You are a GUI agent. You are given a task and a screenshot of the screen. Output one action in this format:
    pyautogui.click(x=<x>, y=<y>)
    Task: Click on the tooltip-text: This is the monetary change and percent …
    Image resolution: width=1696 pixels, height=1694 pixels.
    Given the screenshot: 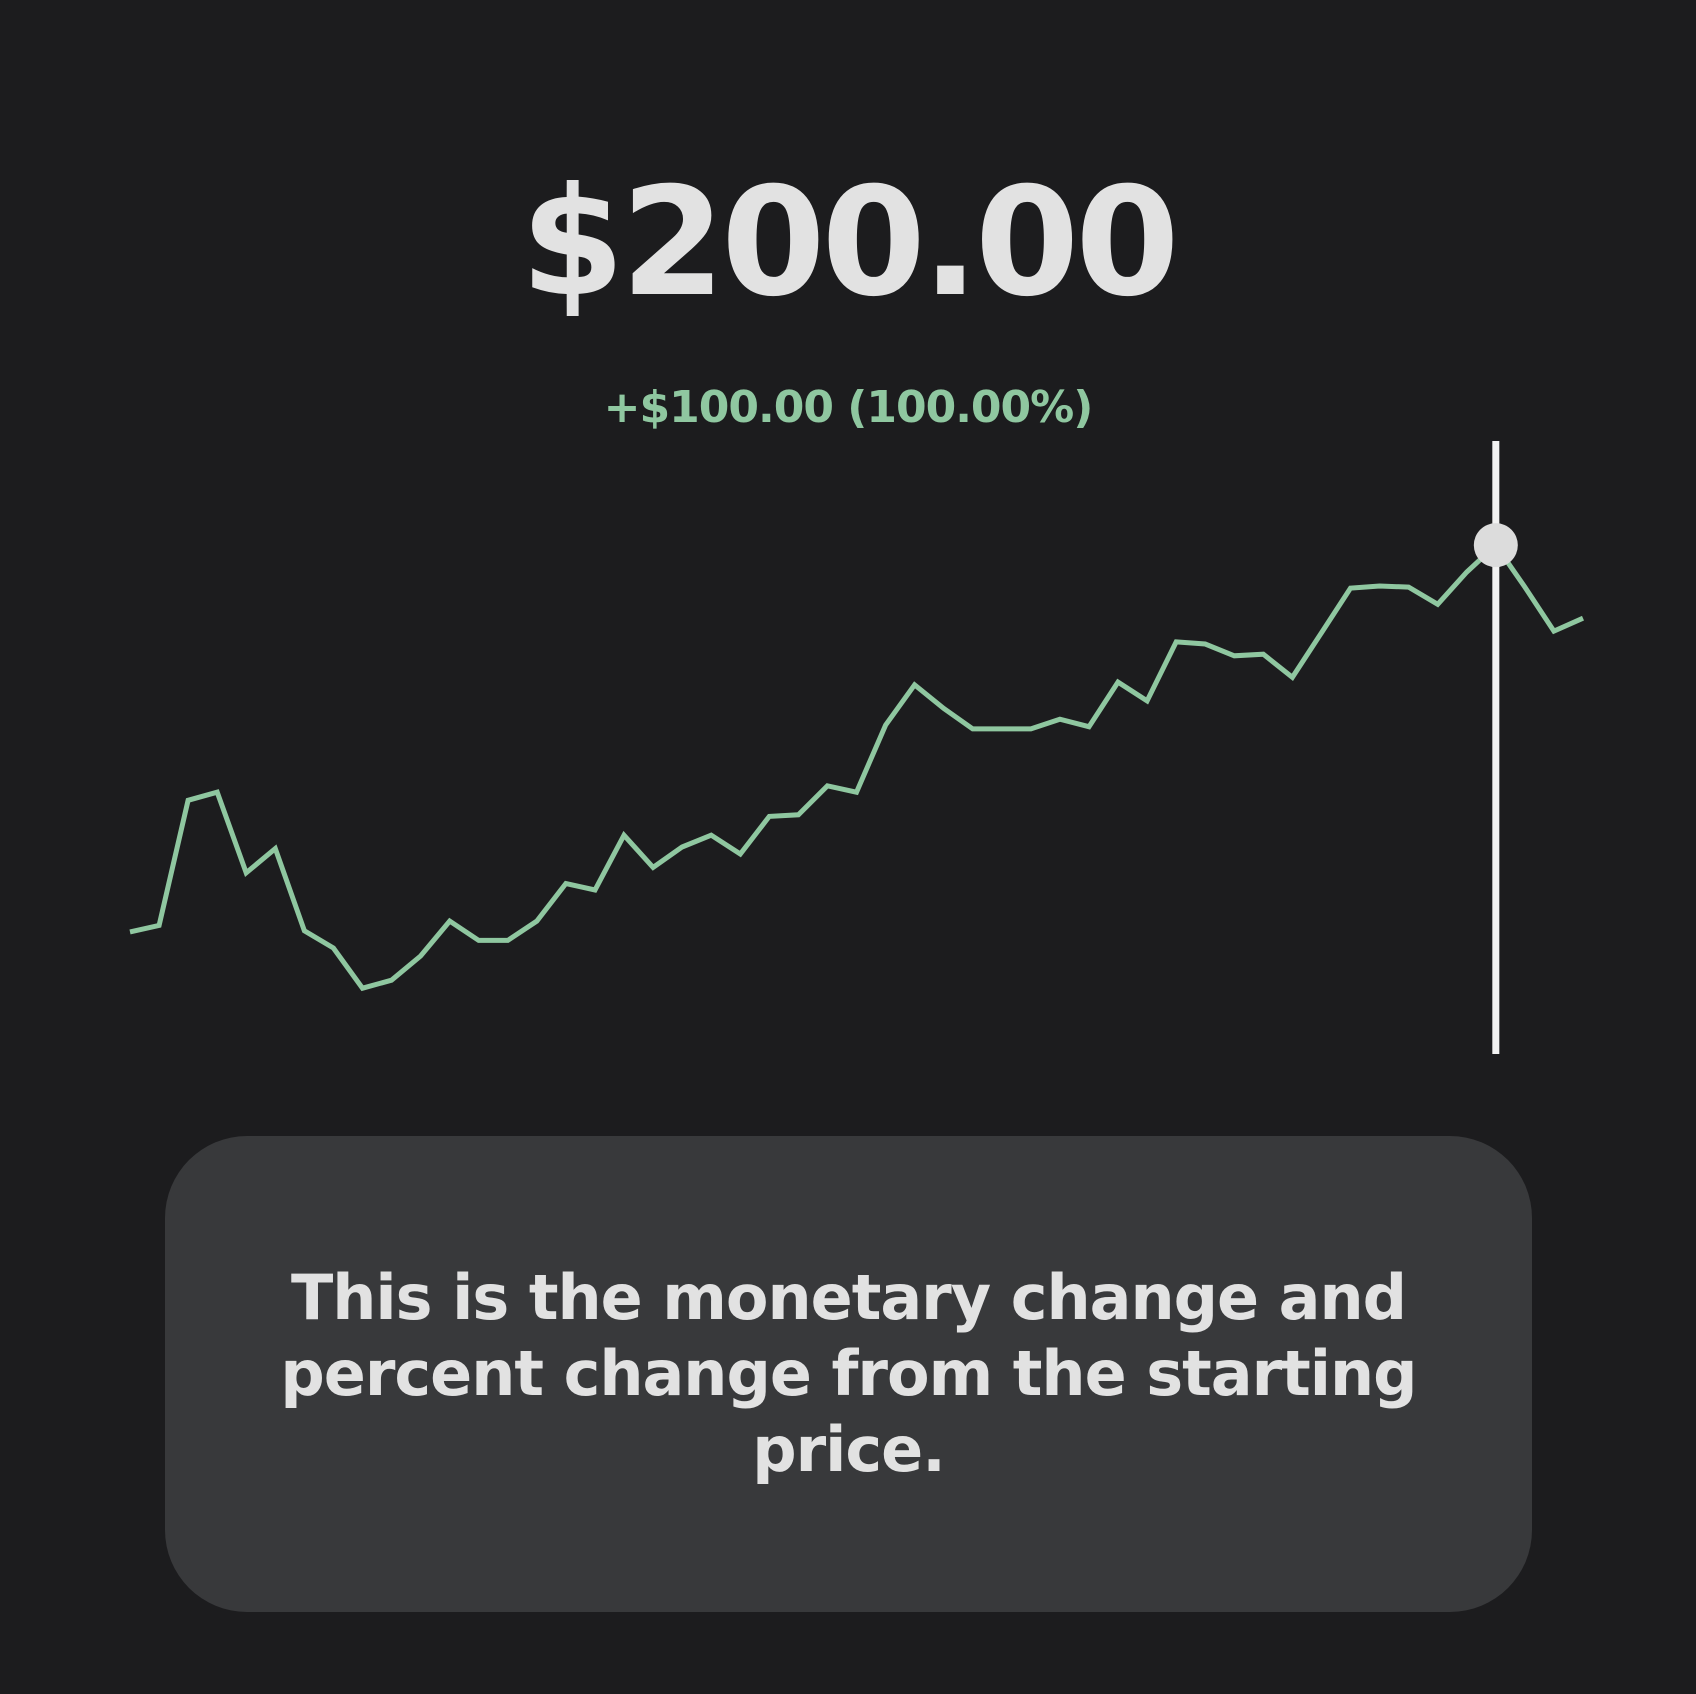 What is the action you would take?
    pyautogui.click(x=848, y=1373)
    